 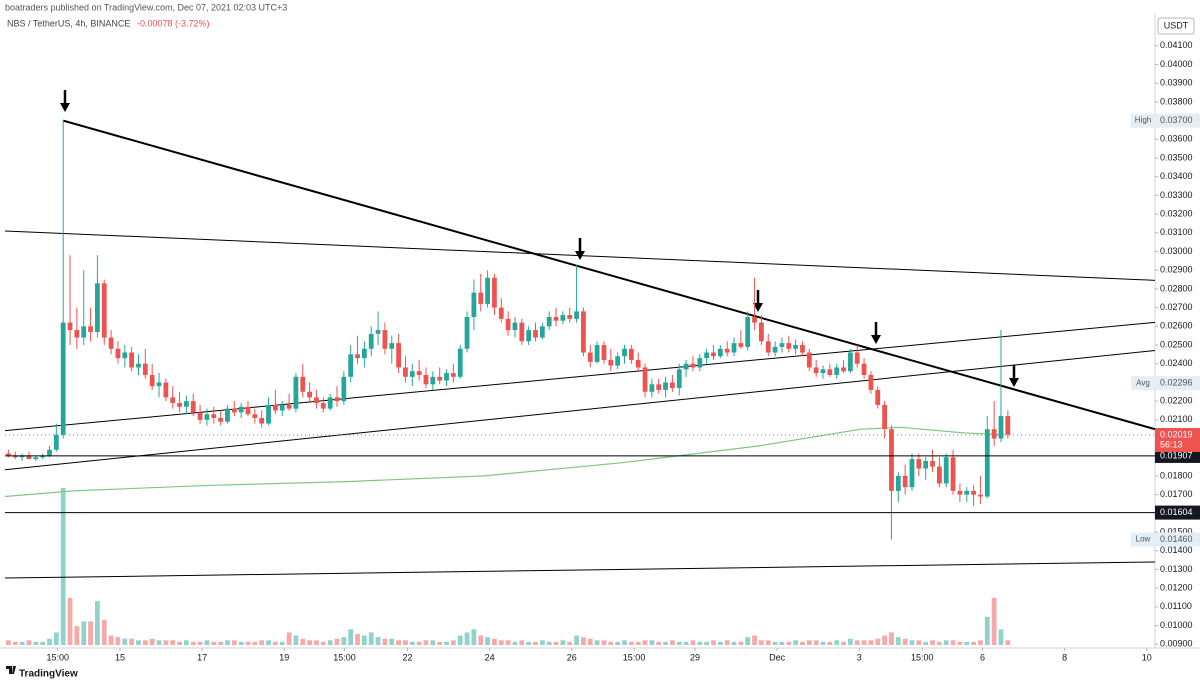 I want to click on stat-name-badge, so click(x=1143, y=120).